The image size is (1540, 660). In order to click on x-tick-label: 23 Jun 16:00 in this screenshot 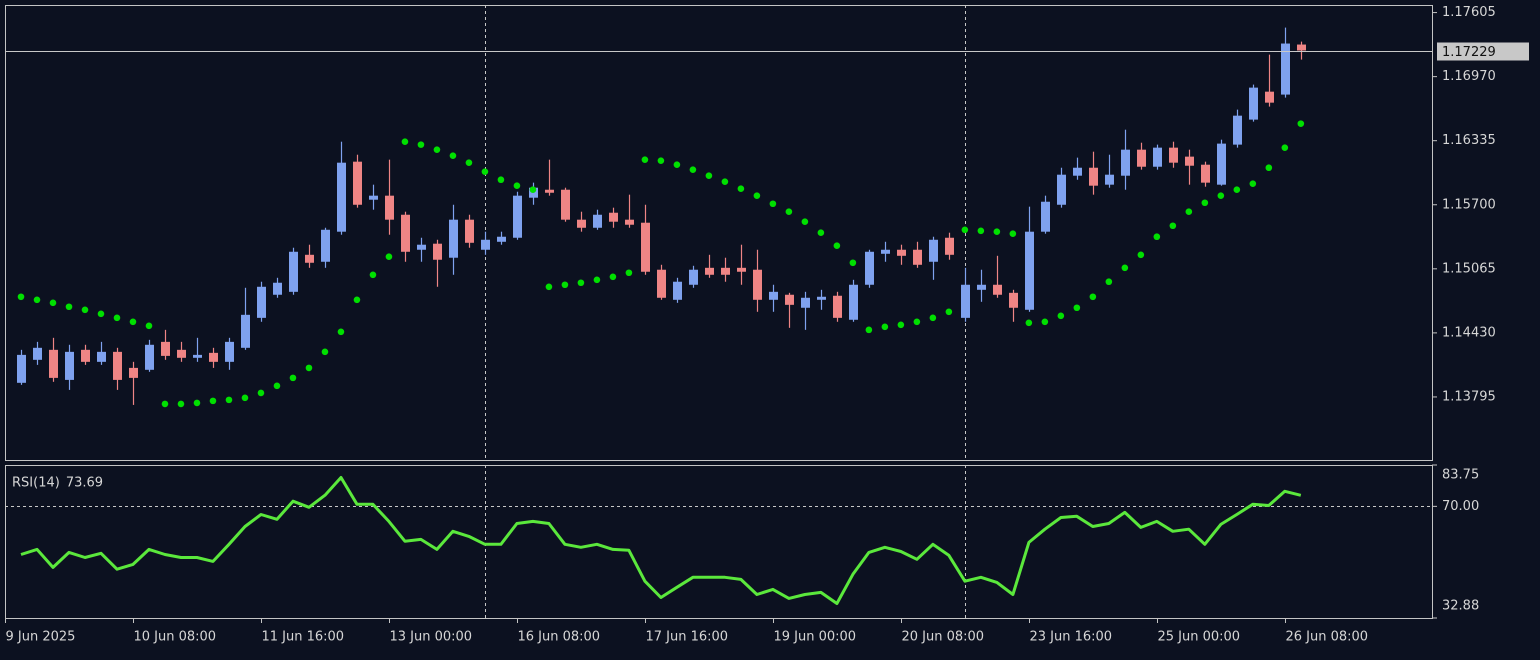, I will do `click(1071, 637)`.